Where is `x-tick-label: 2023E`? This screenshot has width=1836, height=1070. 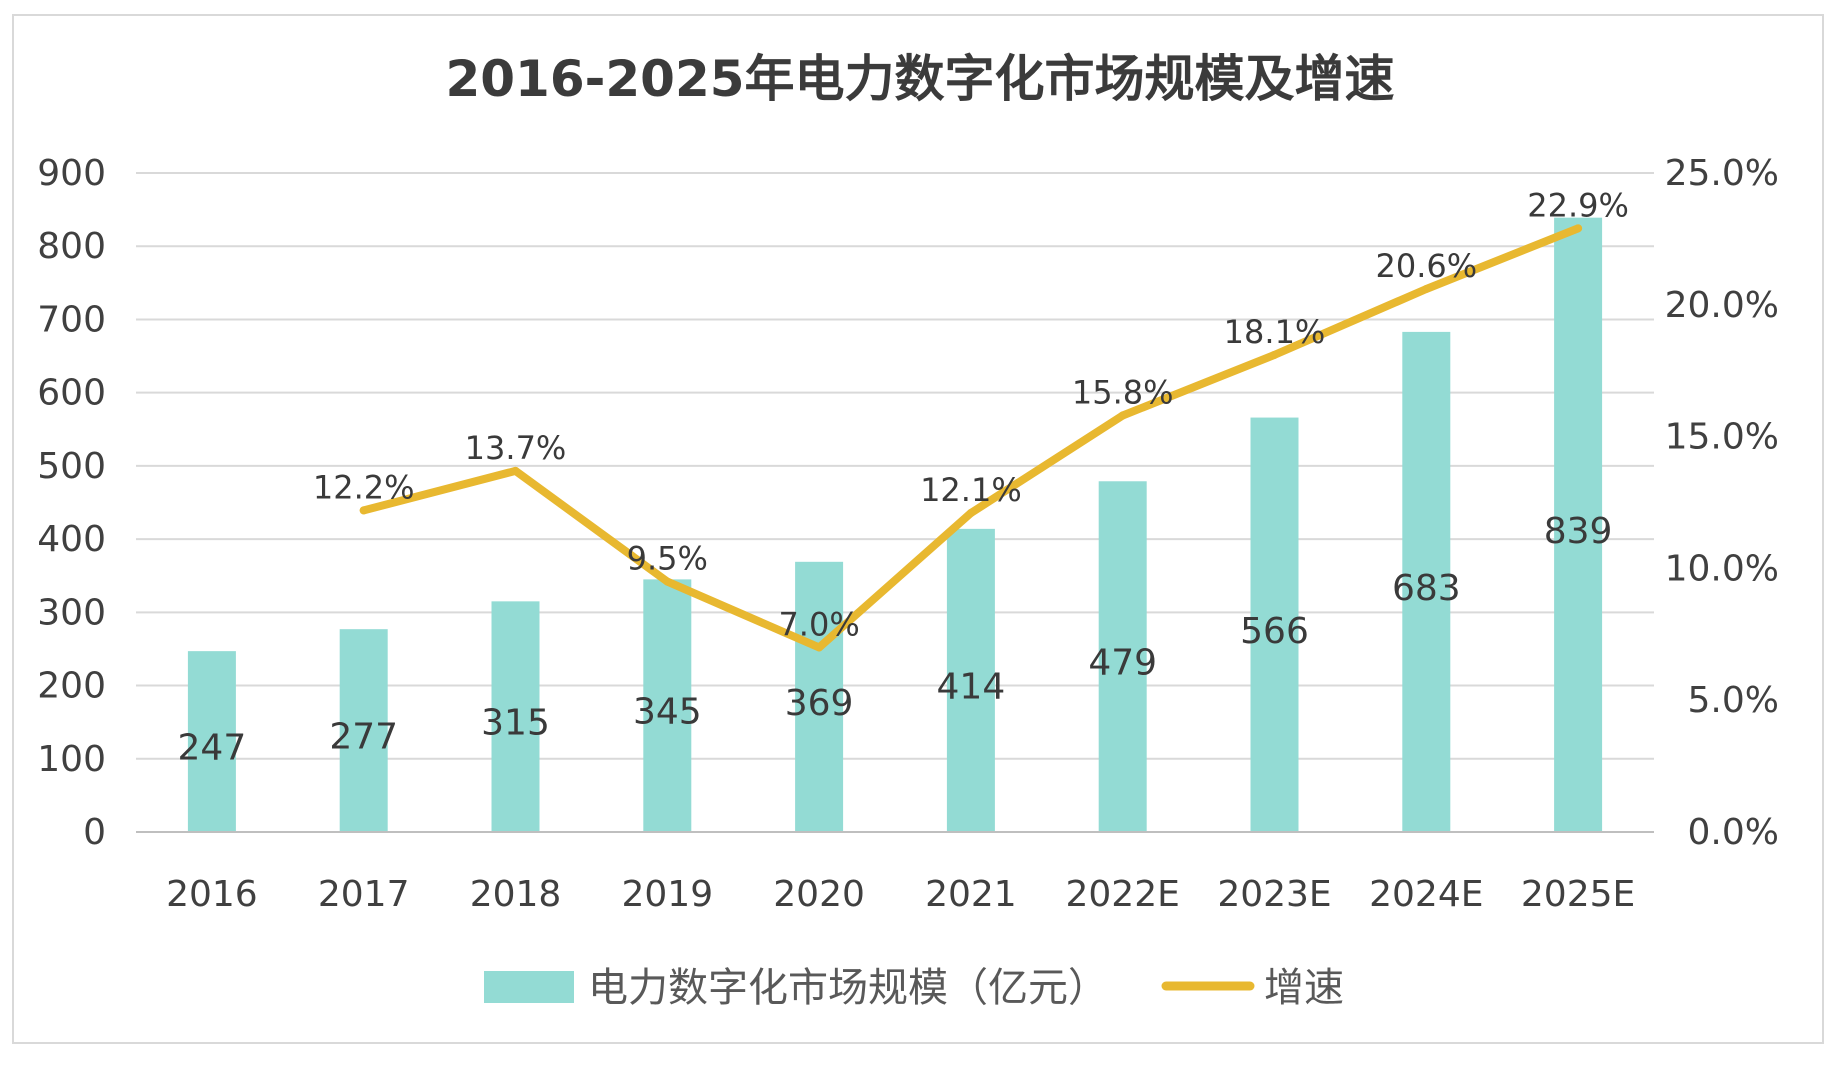 x-tick-label: 2023E is located at coordinates (1274, 894).